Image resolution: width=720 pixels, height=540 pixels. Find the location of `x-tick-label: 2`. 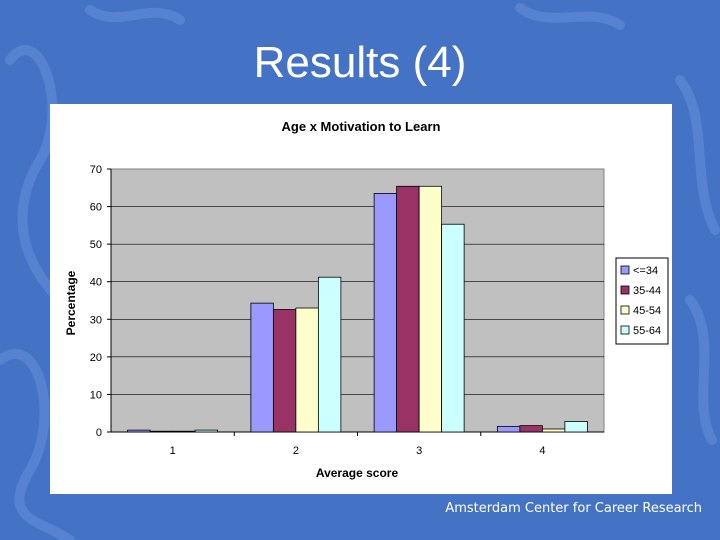

x-tick-label: 2 is located at coordinates (296, 451).